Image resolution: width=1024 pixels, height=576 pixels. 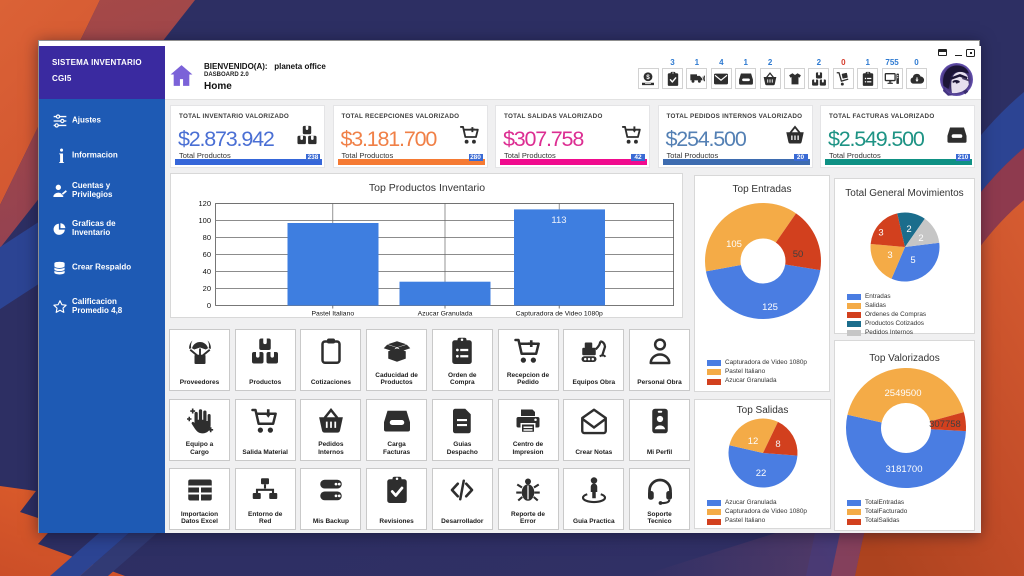 What do you see at coordinates (558, 220) in the screenshot?
I see `svg-text: 113` at bounding box center [558, 220].